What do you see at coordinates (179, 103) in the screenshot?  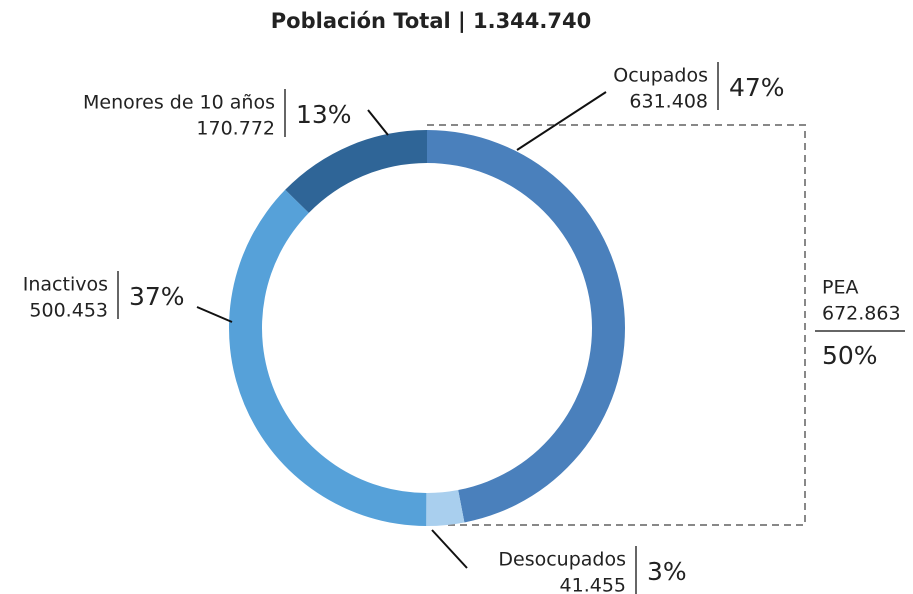 I see `segment-name: Menores de 10 años` at bounding box center [179, 103].